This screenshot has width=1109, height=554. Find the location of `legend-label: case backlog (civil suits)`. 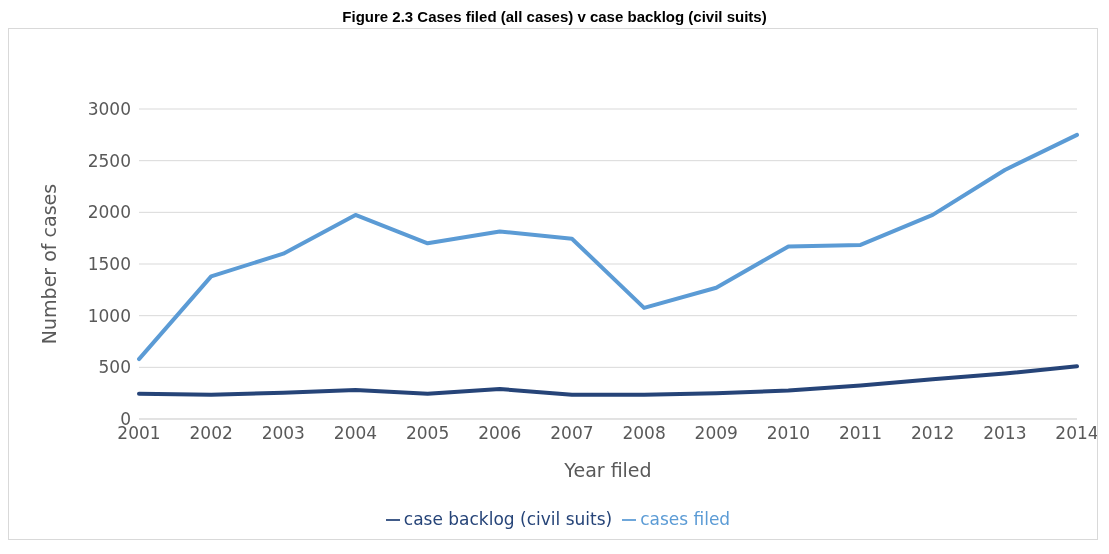

legend-label: case backlog (civil suits) is located at coordinates (508, 519).